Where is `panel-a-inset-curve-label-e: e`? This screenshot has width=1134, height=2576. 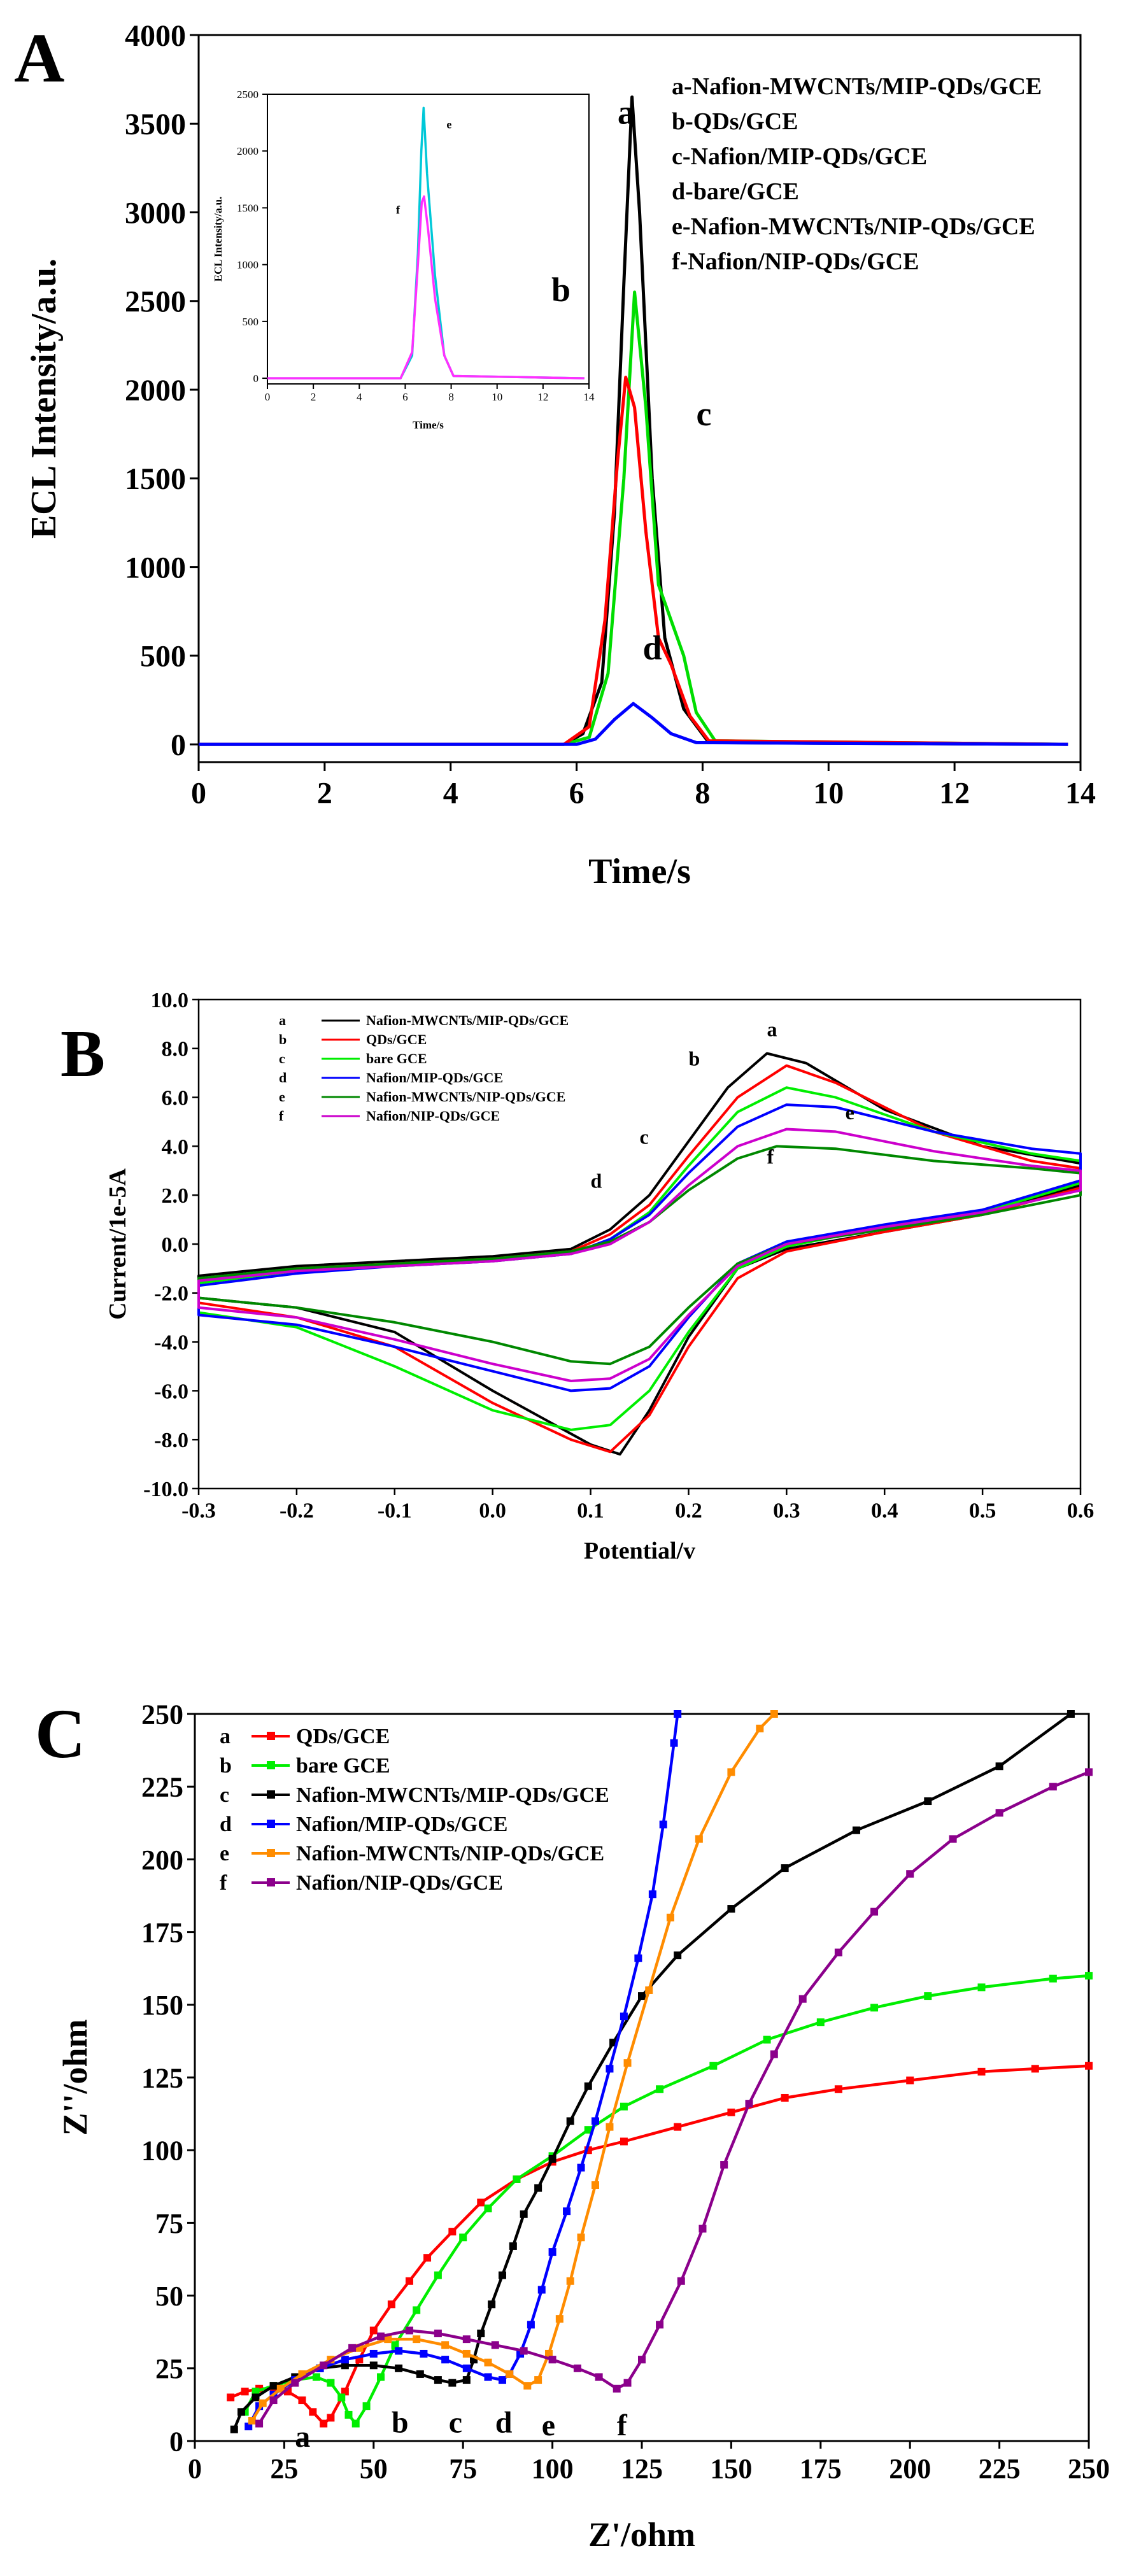 panel-a-inset-curve-label-e: e is located at coordinates (448, 124).